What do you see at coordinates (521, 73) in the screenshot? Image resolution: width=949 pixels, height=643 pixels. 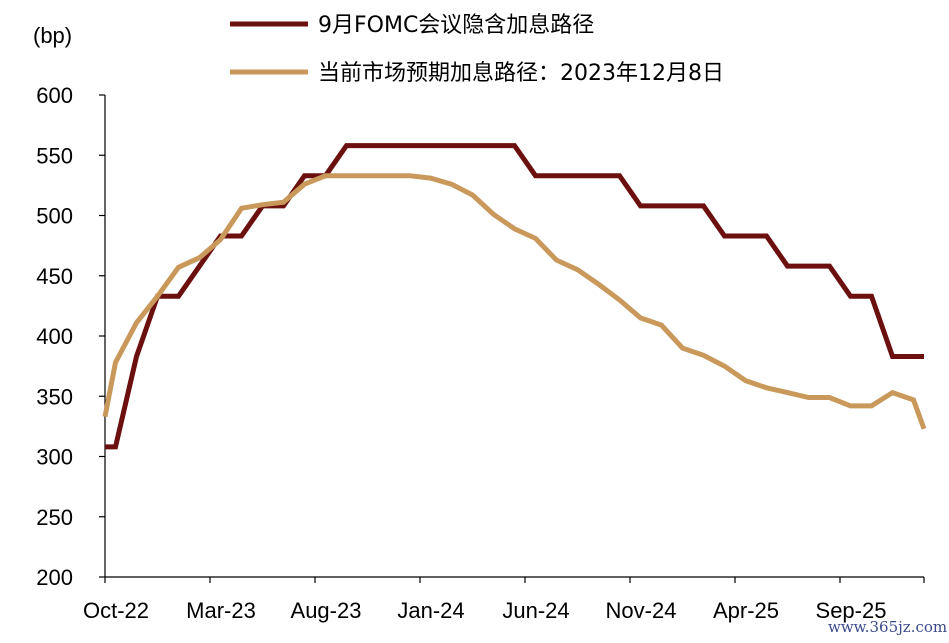 I see `legend-label-2: 当前市场预期加息路径：2023年12月8日` at bounding box center [521, 73].